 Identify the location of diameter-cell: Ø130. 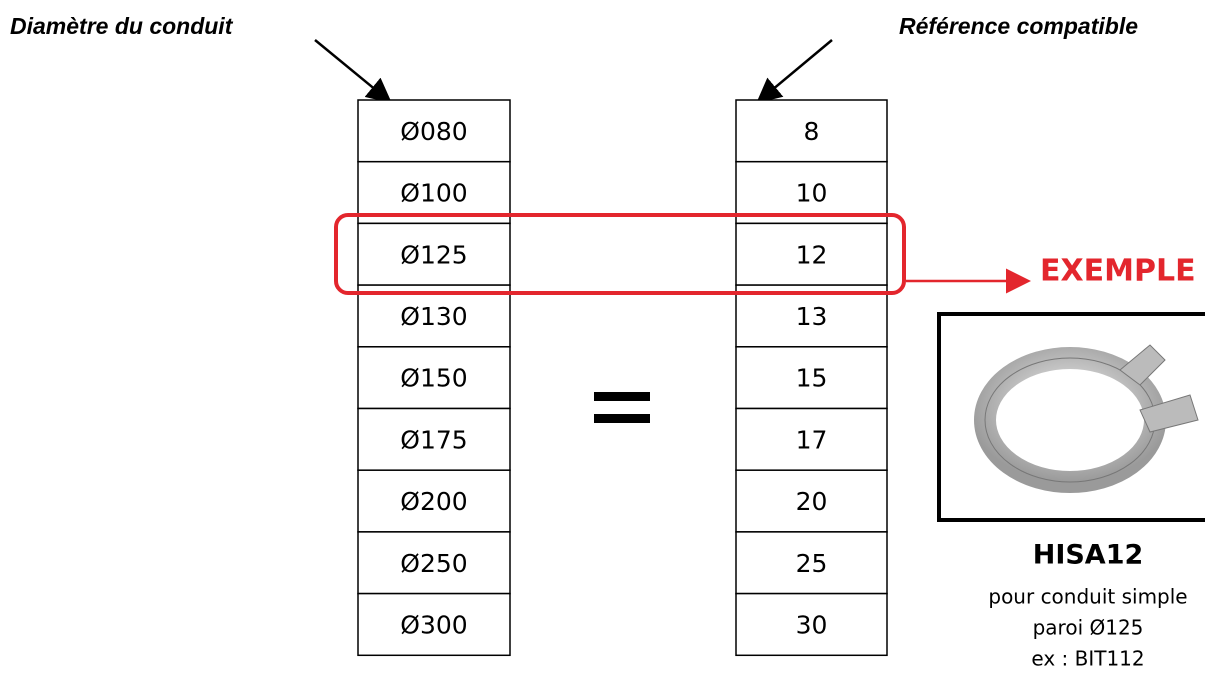
(433, 316).